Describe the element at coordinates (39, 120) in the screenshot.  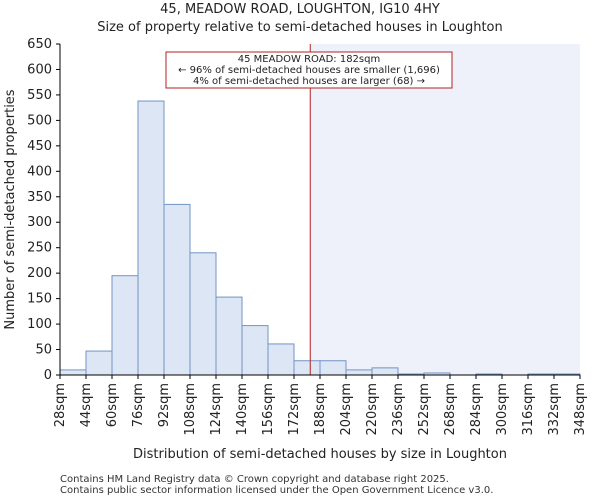
I see `y-tick-label: 500` at that location.